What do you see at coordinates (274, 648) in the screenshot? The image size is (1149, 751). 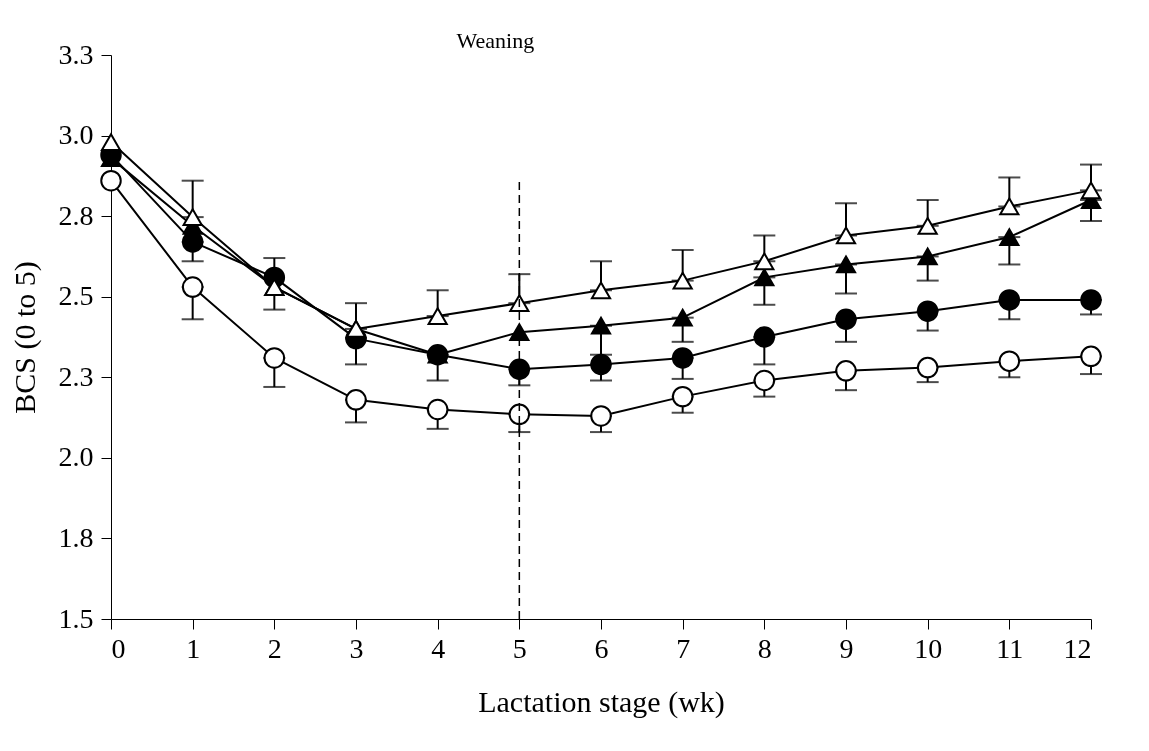 I see `x-tick-label: 2` at bounding box center [274, 648].